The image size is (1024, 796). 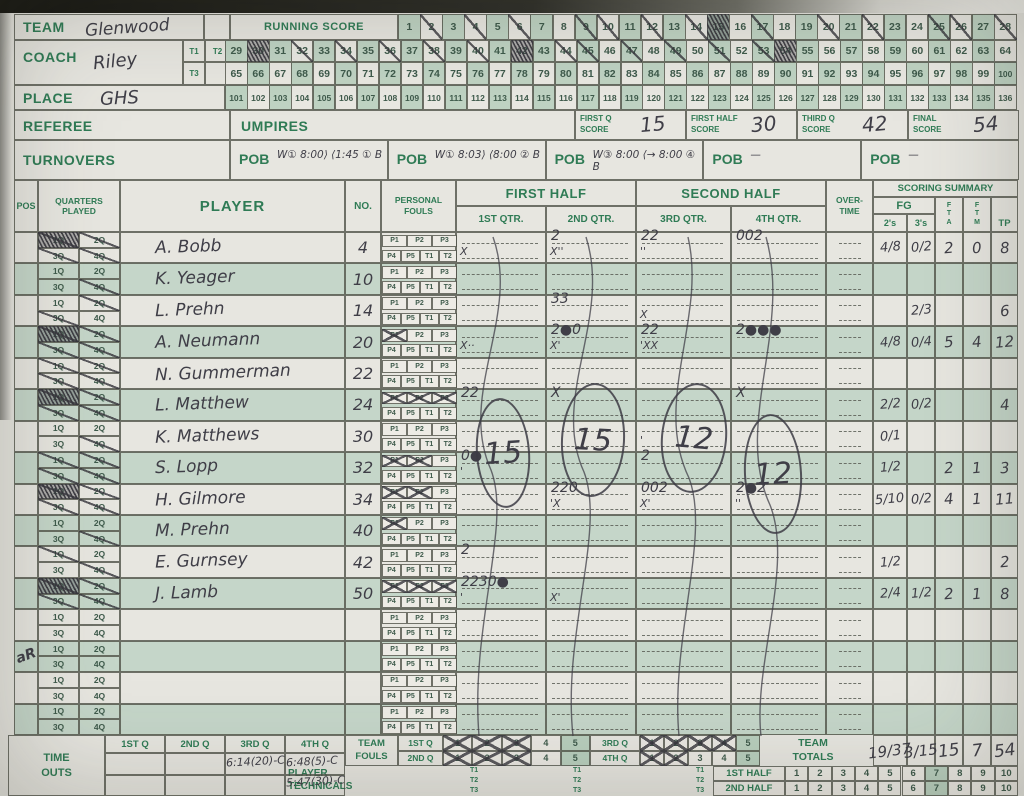 What do you see at coordinates (895, 97) in the screenshot?
I see `running-score-cell: 131` at bounding box center [895, 97].